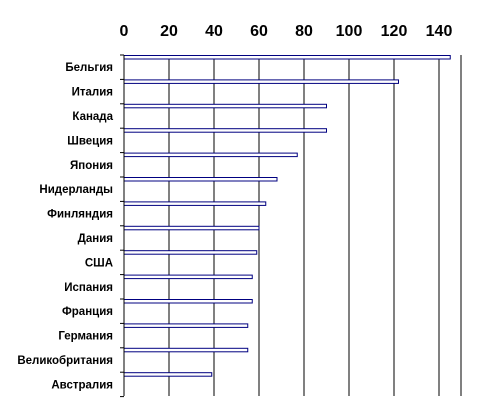  I want to click on x-tick-label: 20, so click(169, 31).